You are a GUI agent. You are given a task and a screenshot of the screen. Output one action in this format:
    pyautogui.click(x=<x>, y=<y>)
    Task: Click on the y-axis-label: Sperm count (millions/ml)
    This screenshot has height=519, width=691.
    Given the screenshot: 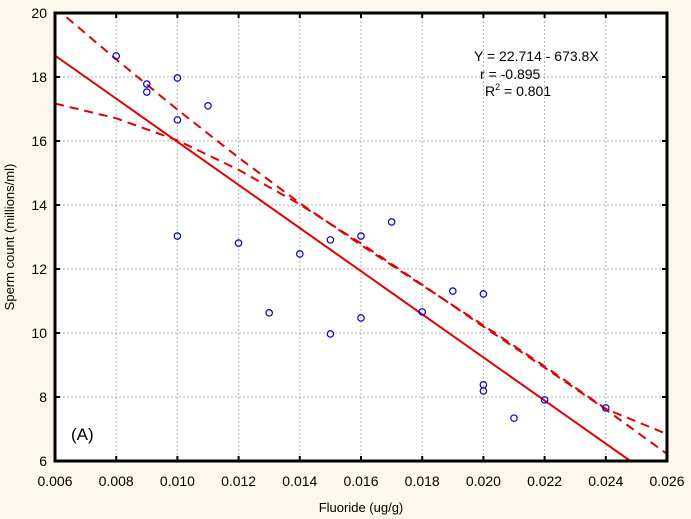 What is the action you would take?
    pyautogui.click(x=9, y=237)
    